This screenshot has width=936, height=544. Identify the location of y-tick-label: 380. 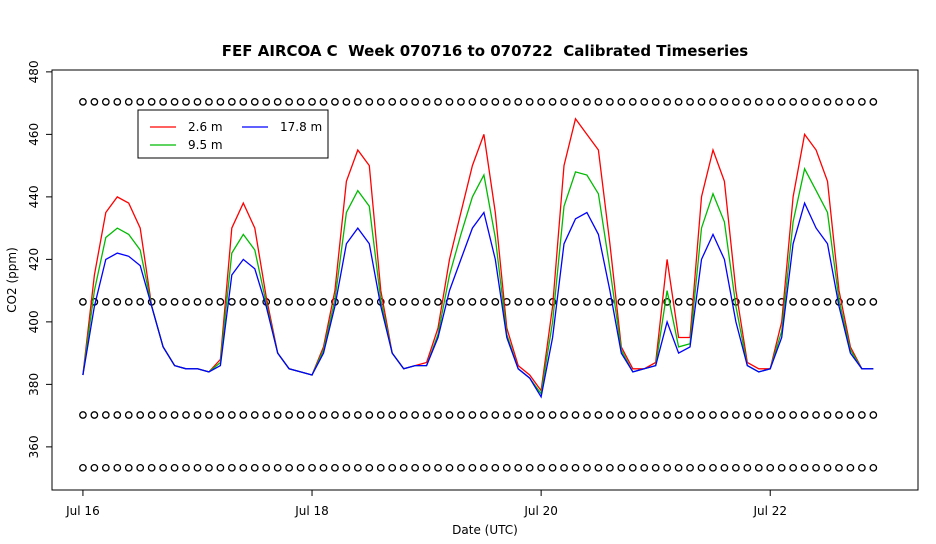
(34, 384).